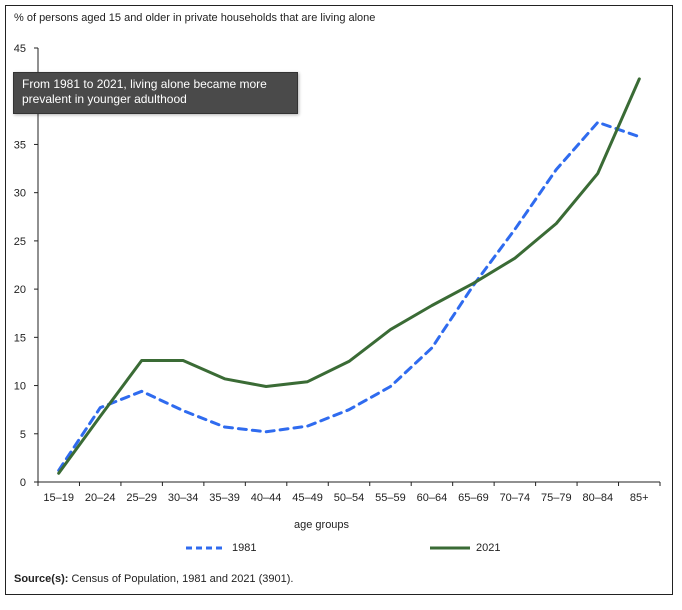  What do you see at coordinates (639, 498) in the screenshot?
I see `x-tick-label: 85+` at bounding box center [639, 498].